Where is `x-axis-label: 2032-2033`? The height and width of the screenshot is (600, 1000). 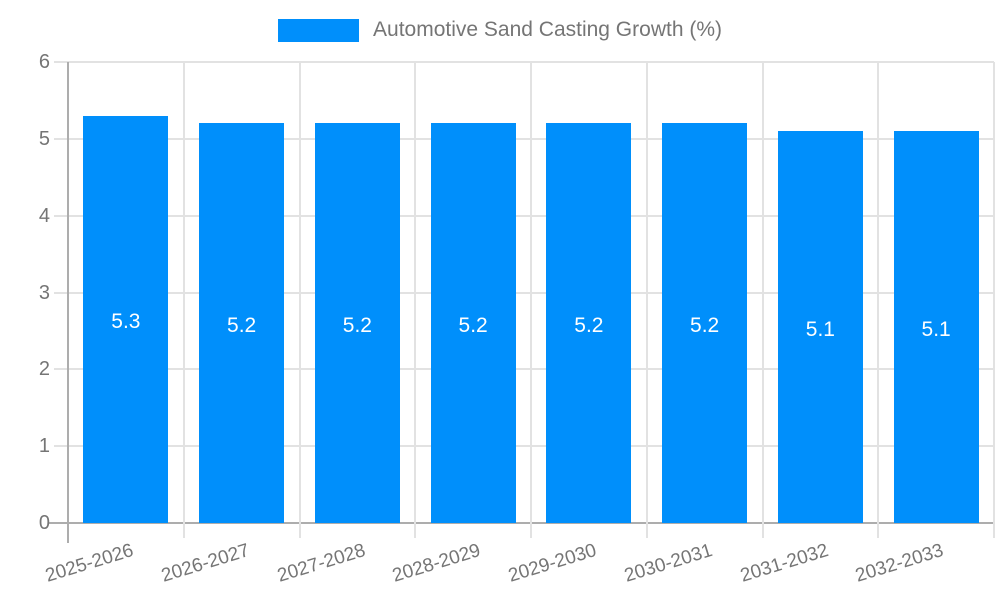 x-axis-label: 2032-2033 is located at coordinates (900, 563).